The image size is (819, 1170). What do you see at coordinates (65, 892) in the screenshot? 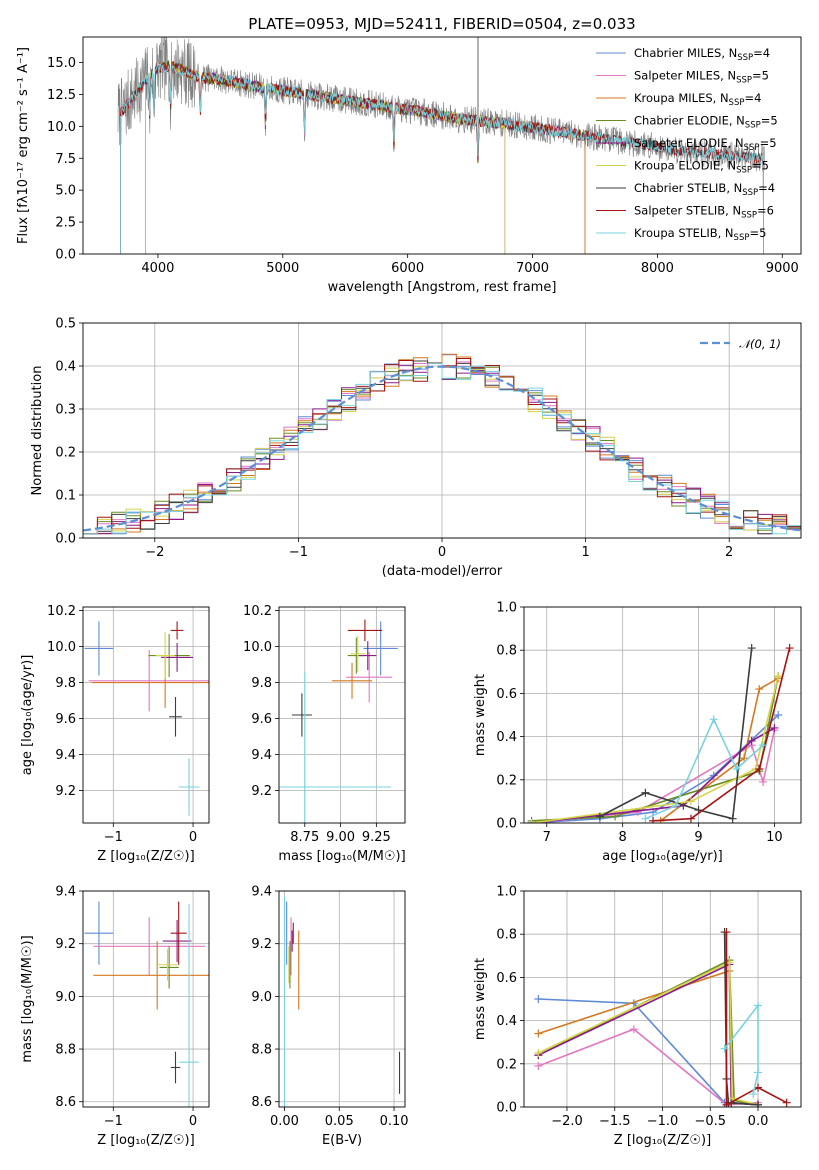
I see `y-tick-label: 9.4` at bounding box center [65, 892].